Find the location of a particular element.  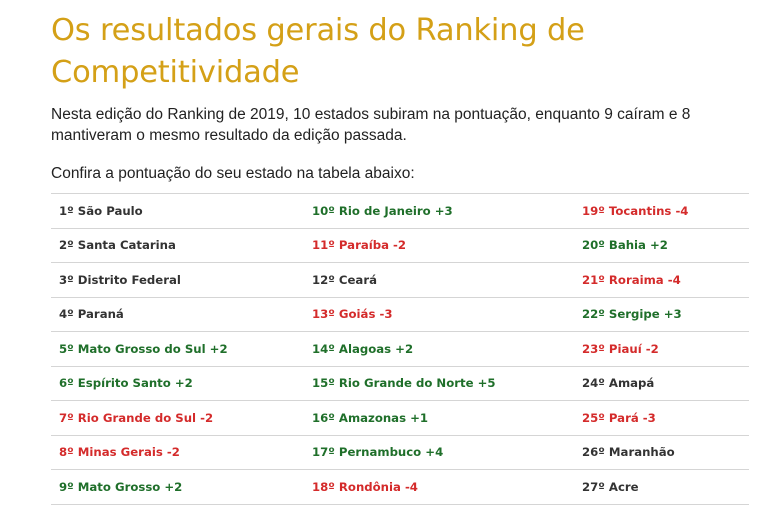

ranking-cell: 2º Santa Catarina is located at coordinates (177, 245).